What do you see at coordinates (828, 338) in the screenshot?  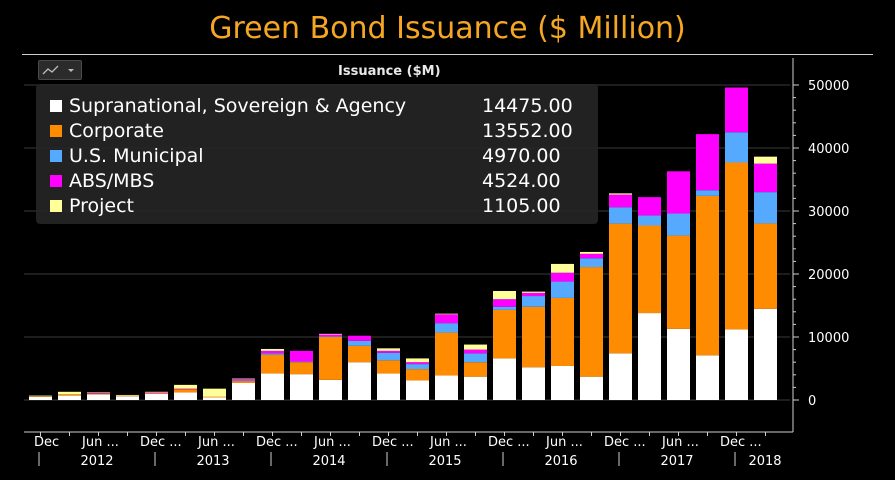 I see `y-tick-label: 10000` at bounding box center [828, 338].